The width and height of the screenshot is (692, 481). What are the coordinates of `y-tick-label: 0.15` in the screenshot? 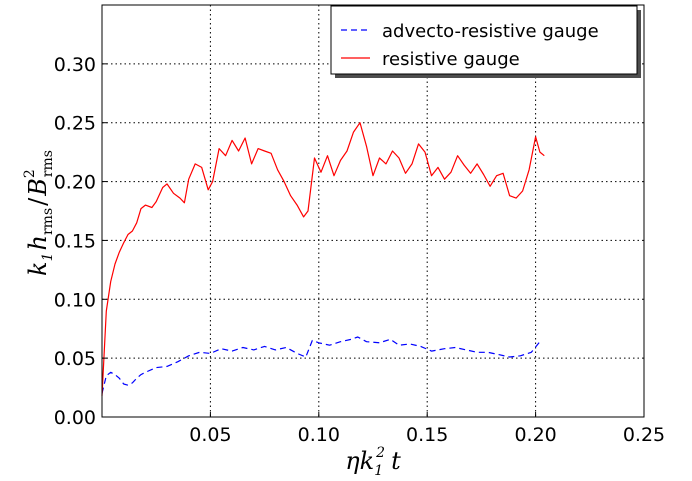 It's located at (75, 241).